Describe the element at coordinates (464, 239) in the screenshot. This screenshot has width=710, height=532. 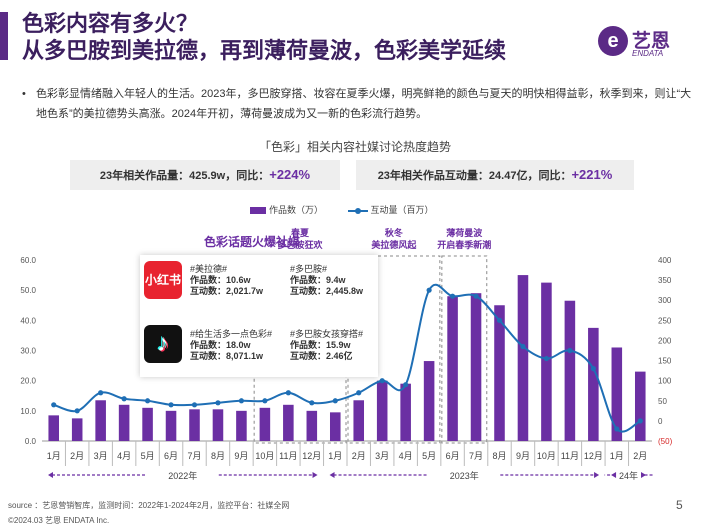
I see `period-label: 薄荷曼波开启春季新潮` at that location.